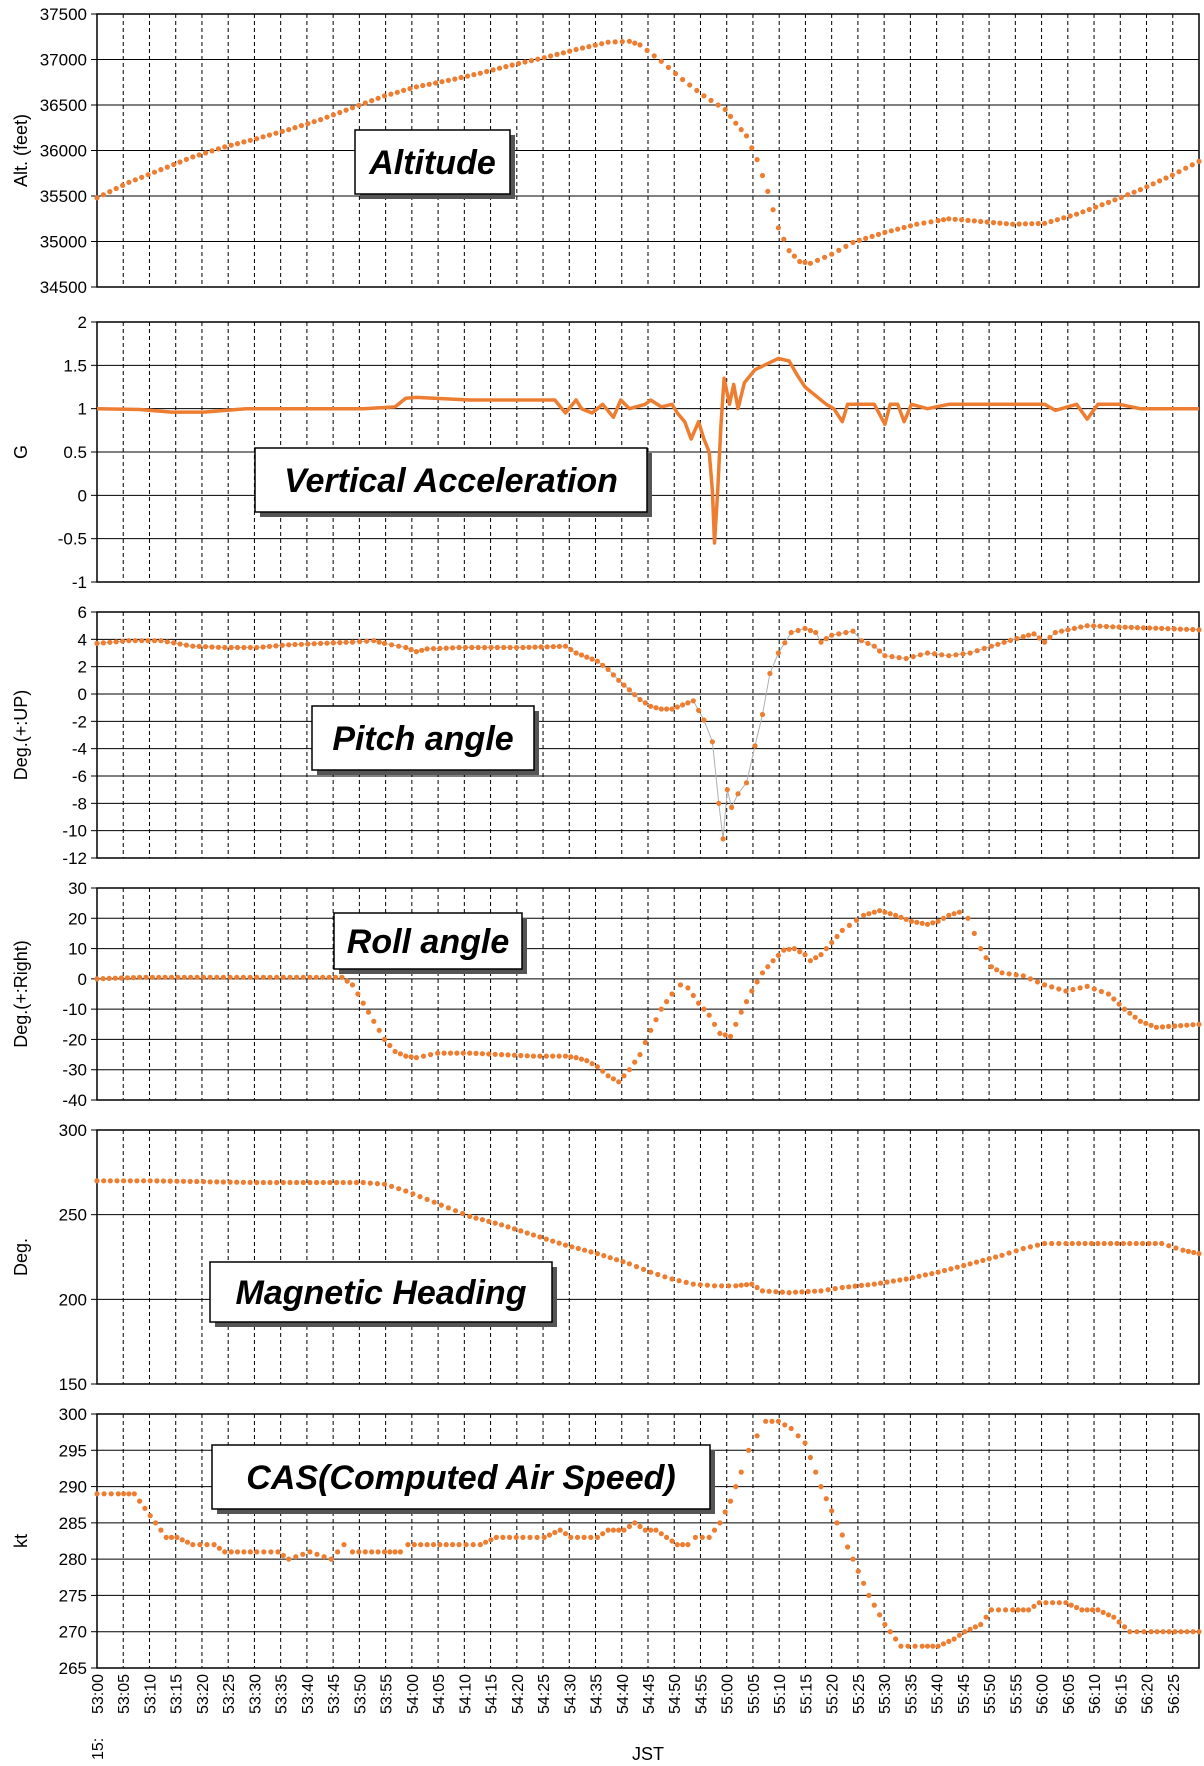 Image resolution: width=1204 pixels, height=1766 pixels. I want to click on x-tick-label: 54:05, so click(439, 1694).